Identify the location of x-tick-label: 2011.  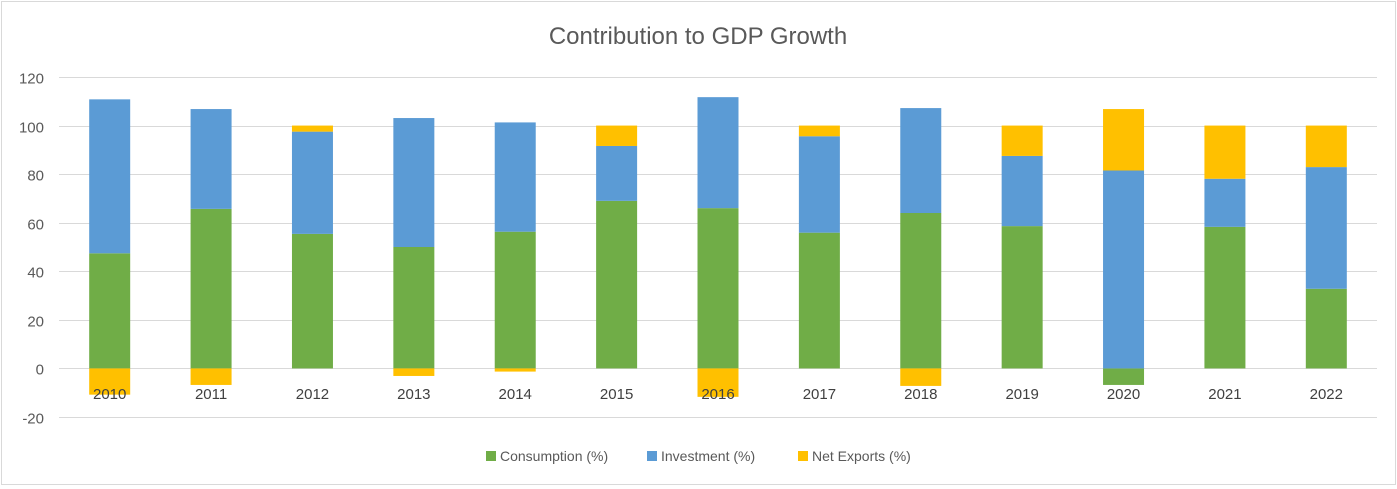
(211, 394).